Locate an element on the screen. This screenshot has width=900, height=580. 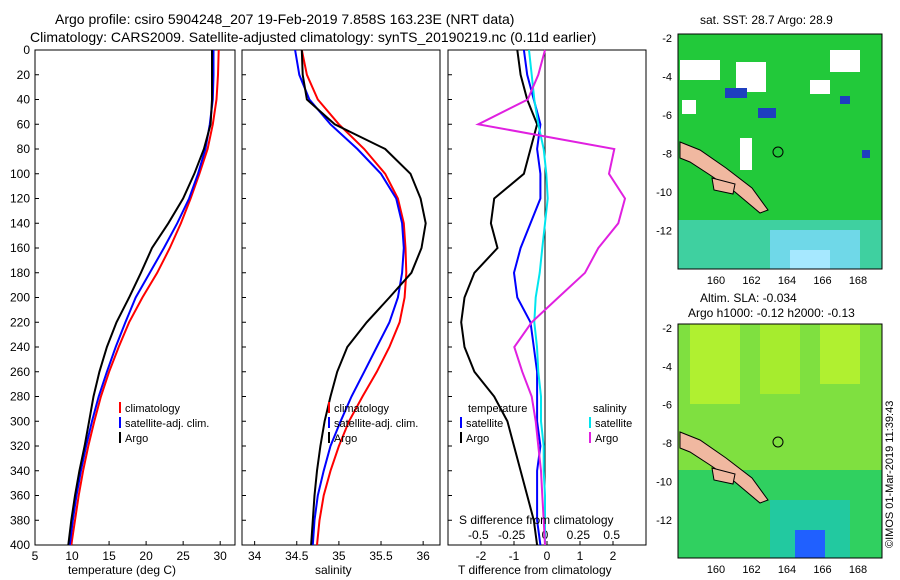
salinity-x-tick-label: 34 is located at coordinates (255, 556).